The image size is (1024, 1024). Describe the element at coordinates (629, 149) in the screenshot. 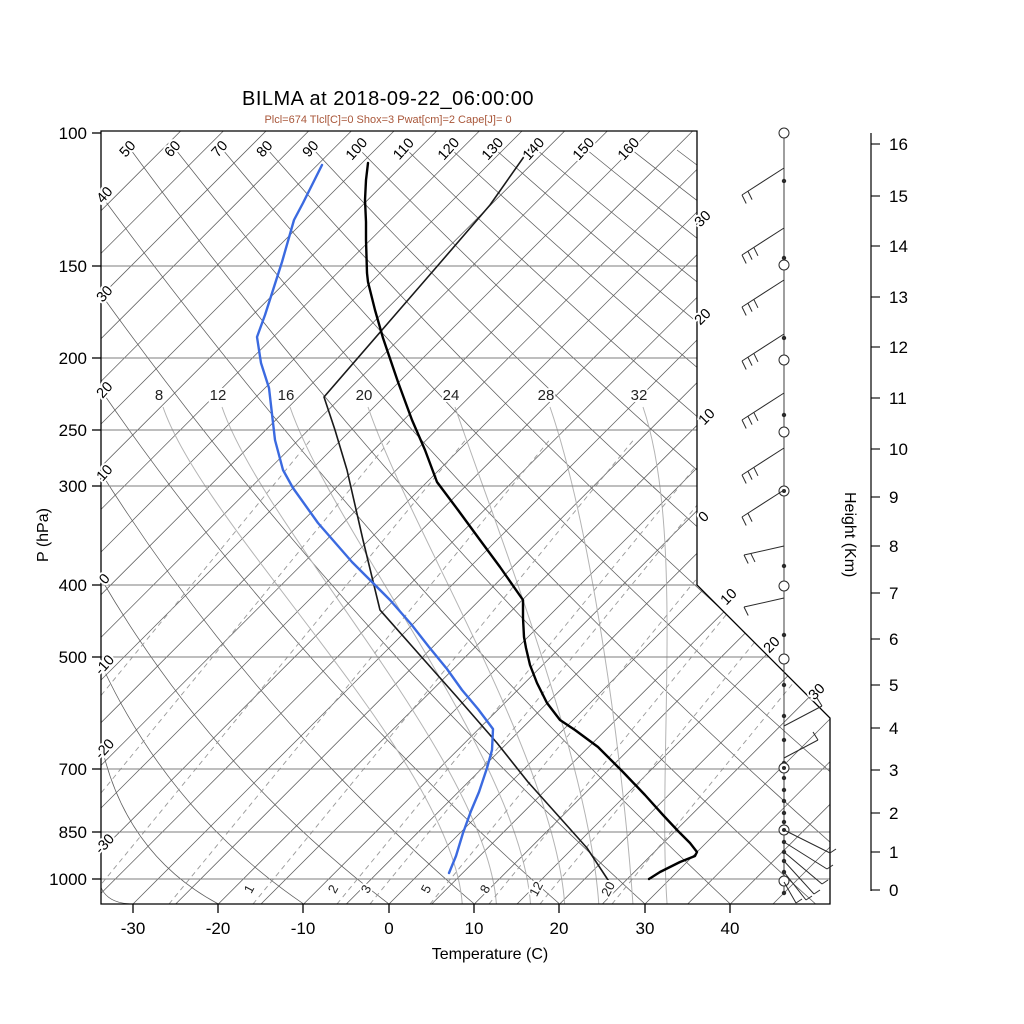

I see `svg-text: 160` at that location.